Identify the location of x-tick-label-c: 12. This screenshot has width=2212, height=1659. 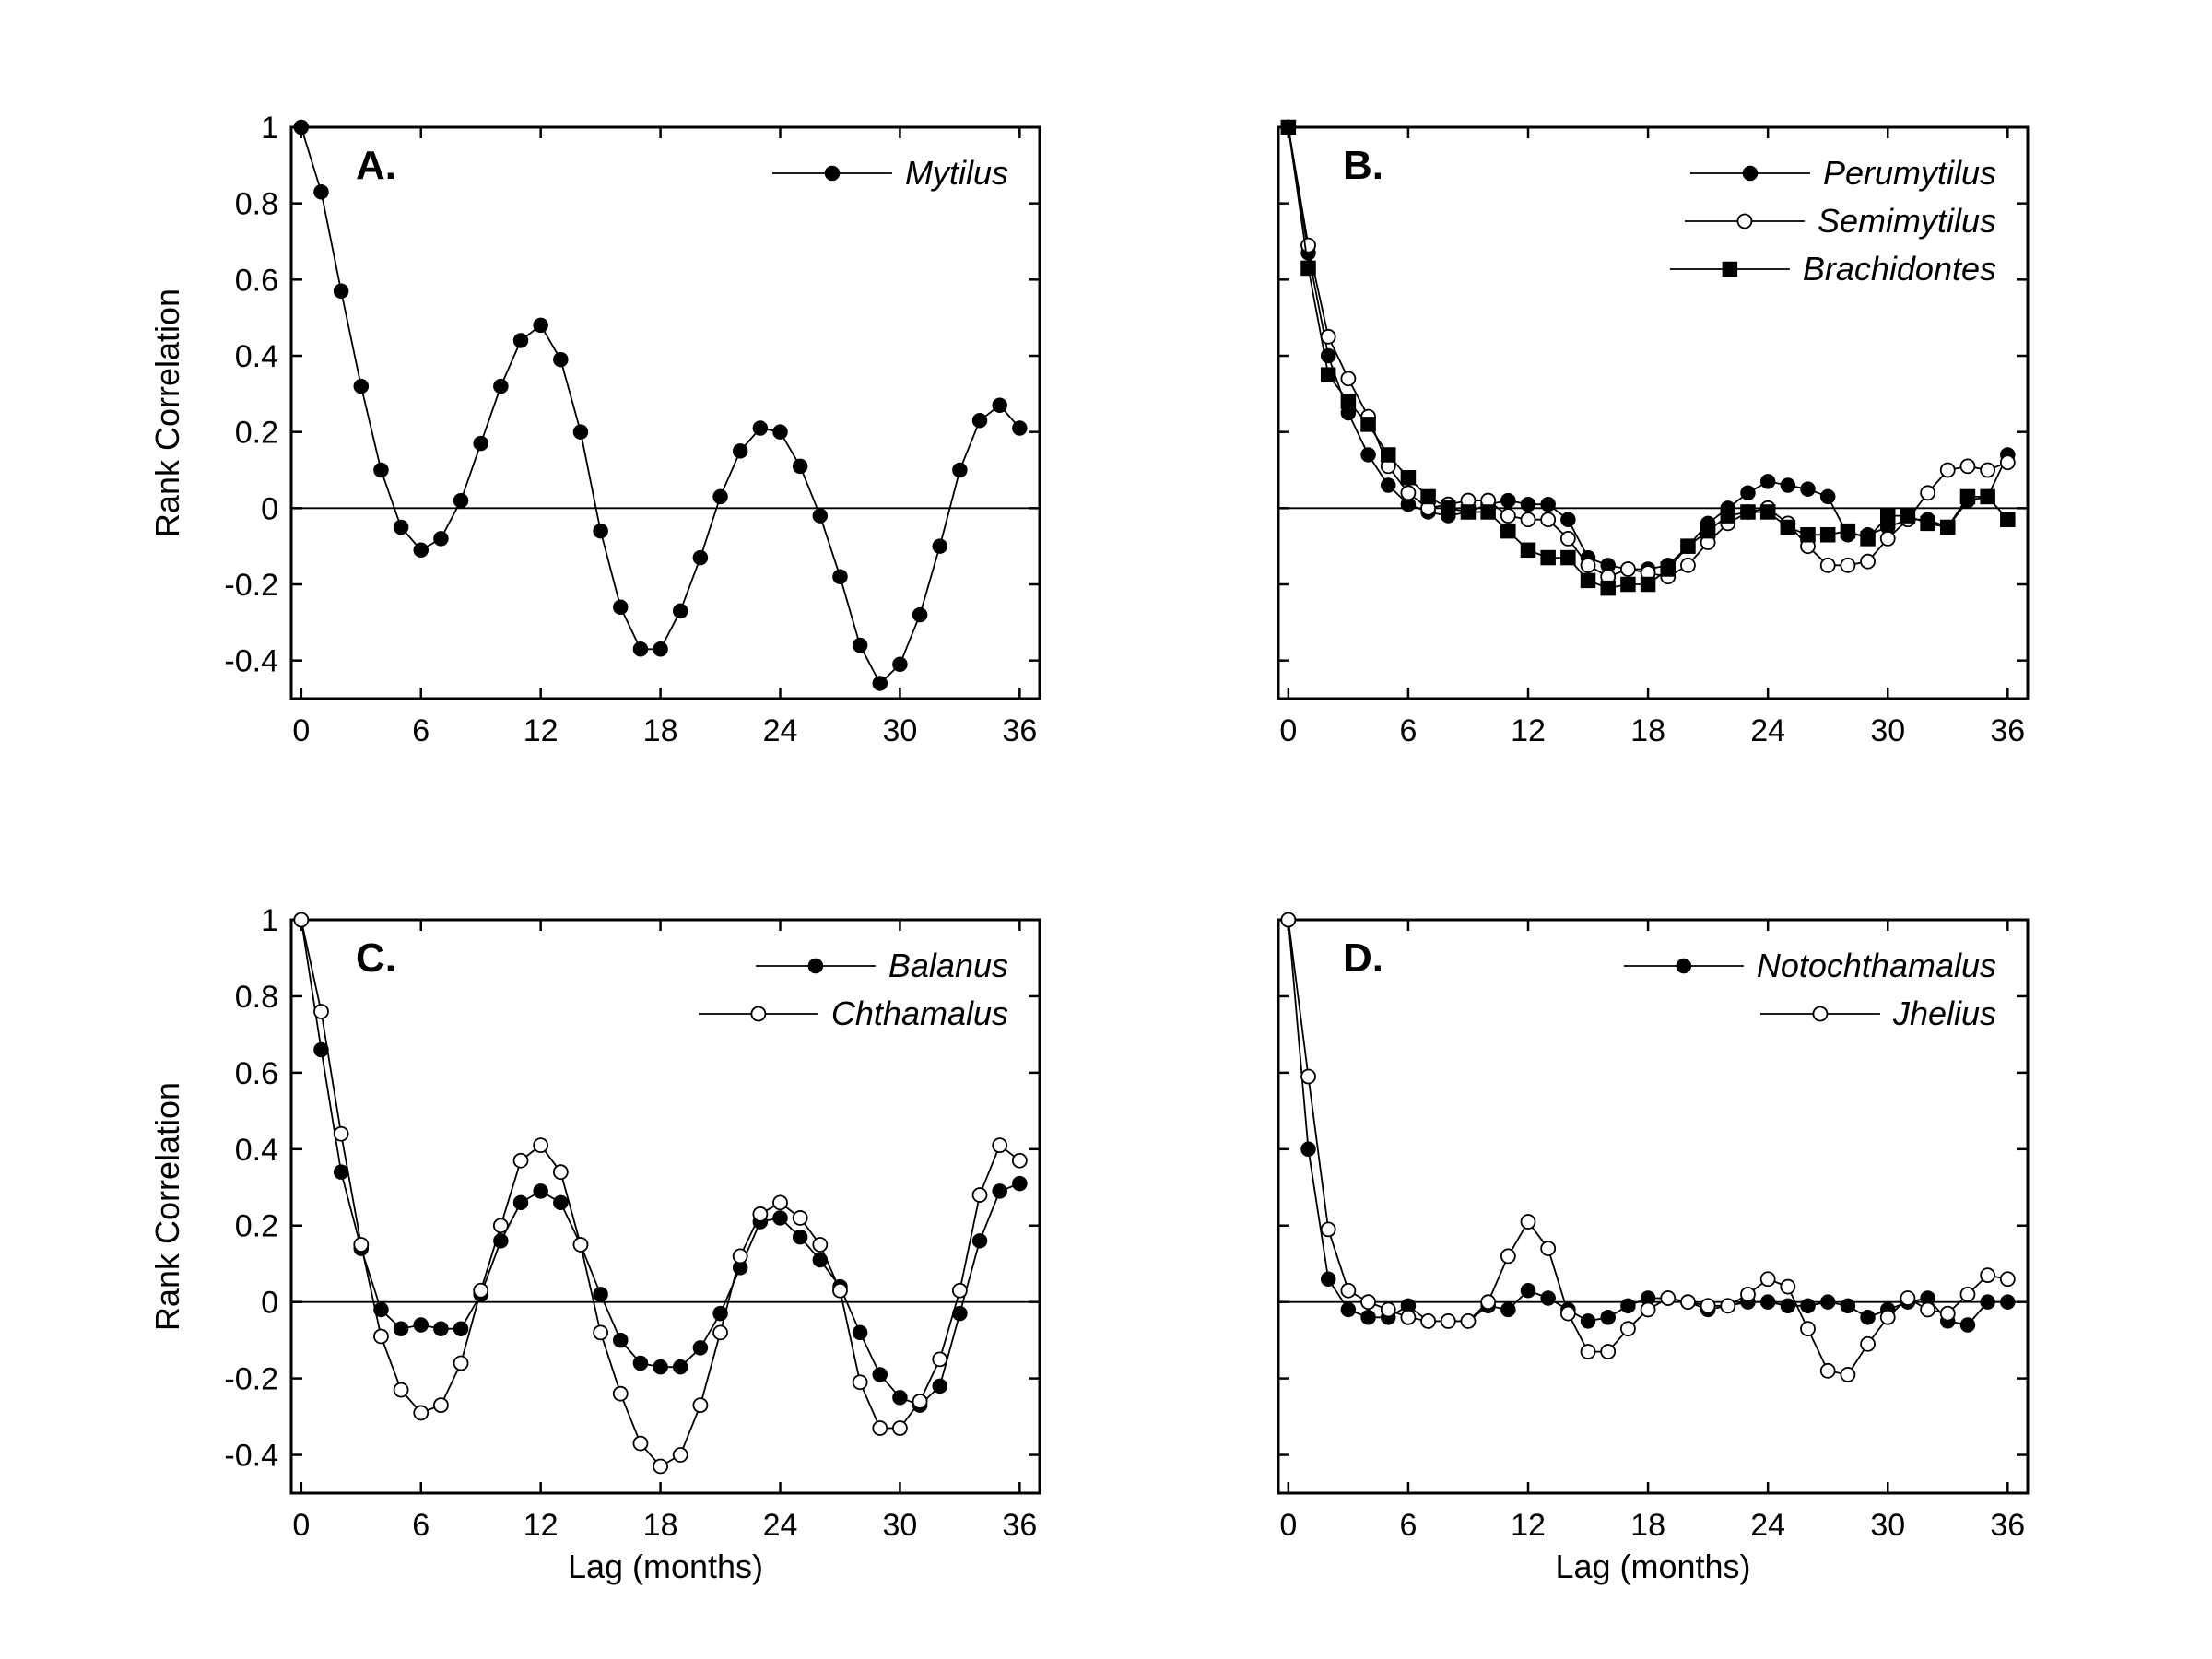
(541, 1525).